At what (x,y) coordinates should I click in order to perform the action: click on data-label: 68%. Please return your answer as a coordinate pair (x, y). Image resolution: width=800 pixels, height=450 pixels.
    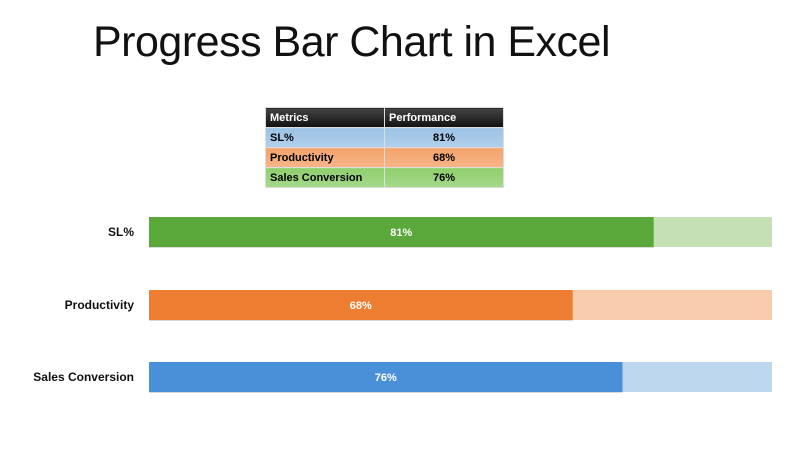
    Looking at the image, I should click on (361, 306).